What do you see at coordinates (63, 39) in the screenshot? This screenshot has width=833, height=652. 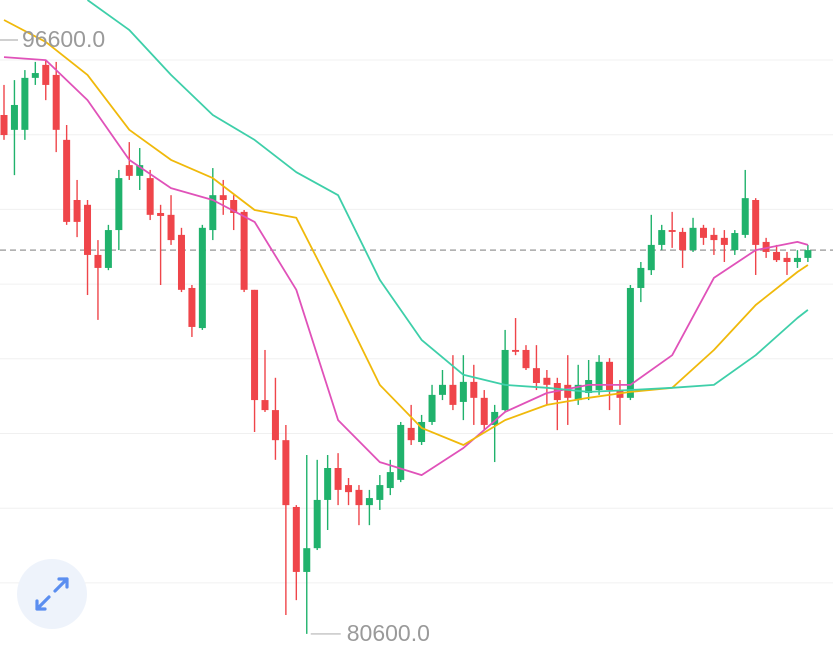 I see `annotation-label: 96600.0` at bounding box center [63, 39].